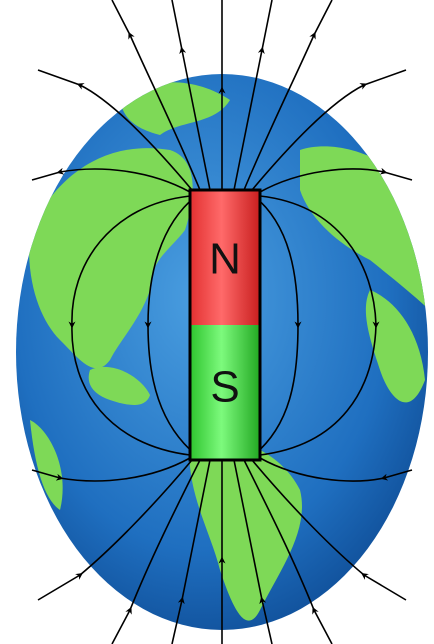  Describe the element at coordinates (224, 387) in the screenshot. I see `south-label: S` at that location.